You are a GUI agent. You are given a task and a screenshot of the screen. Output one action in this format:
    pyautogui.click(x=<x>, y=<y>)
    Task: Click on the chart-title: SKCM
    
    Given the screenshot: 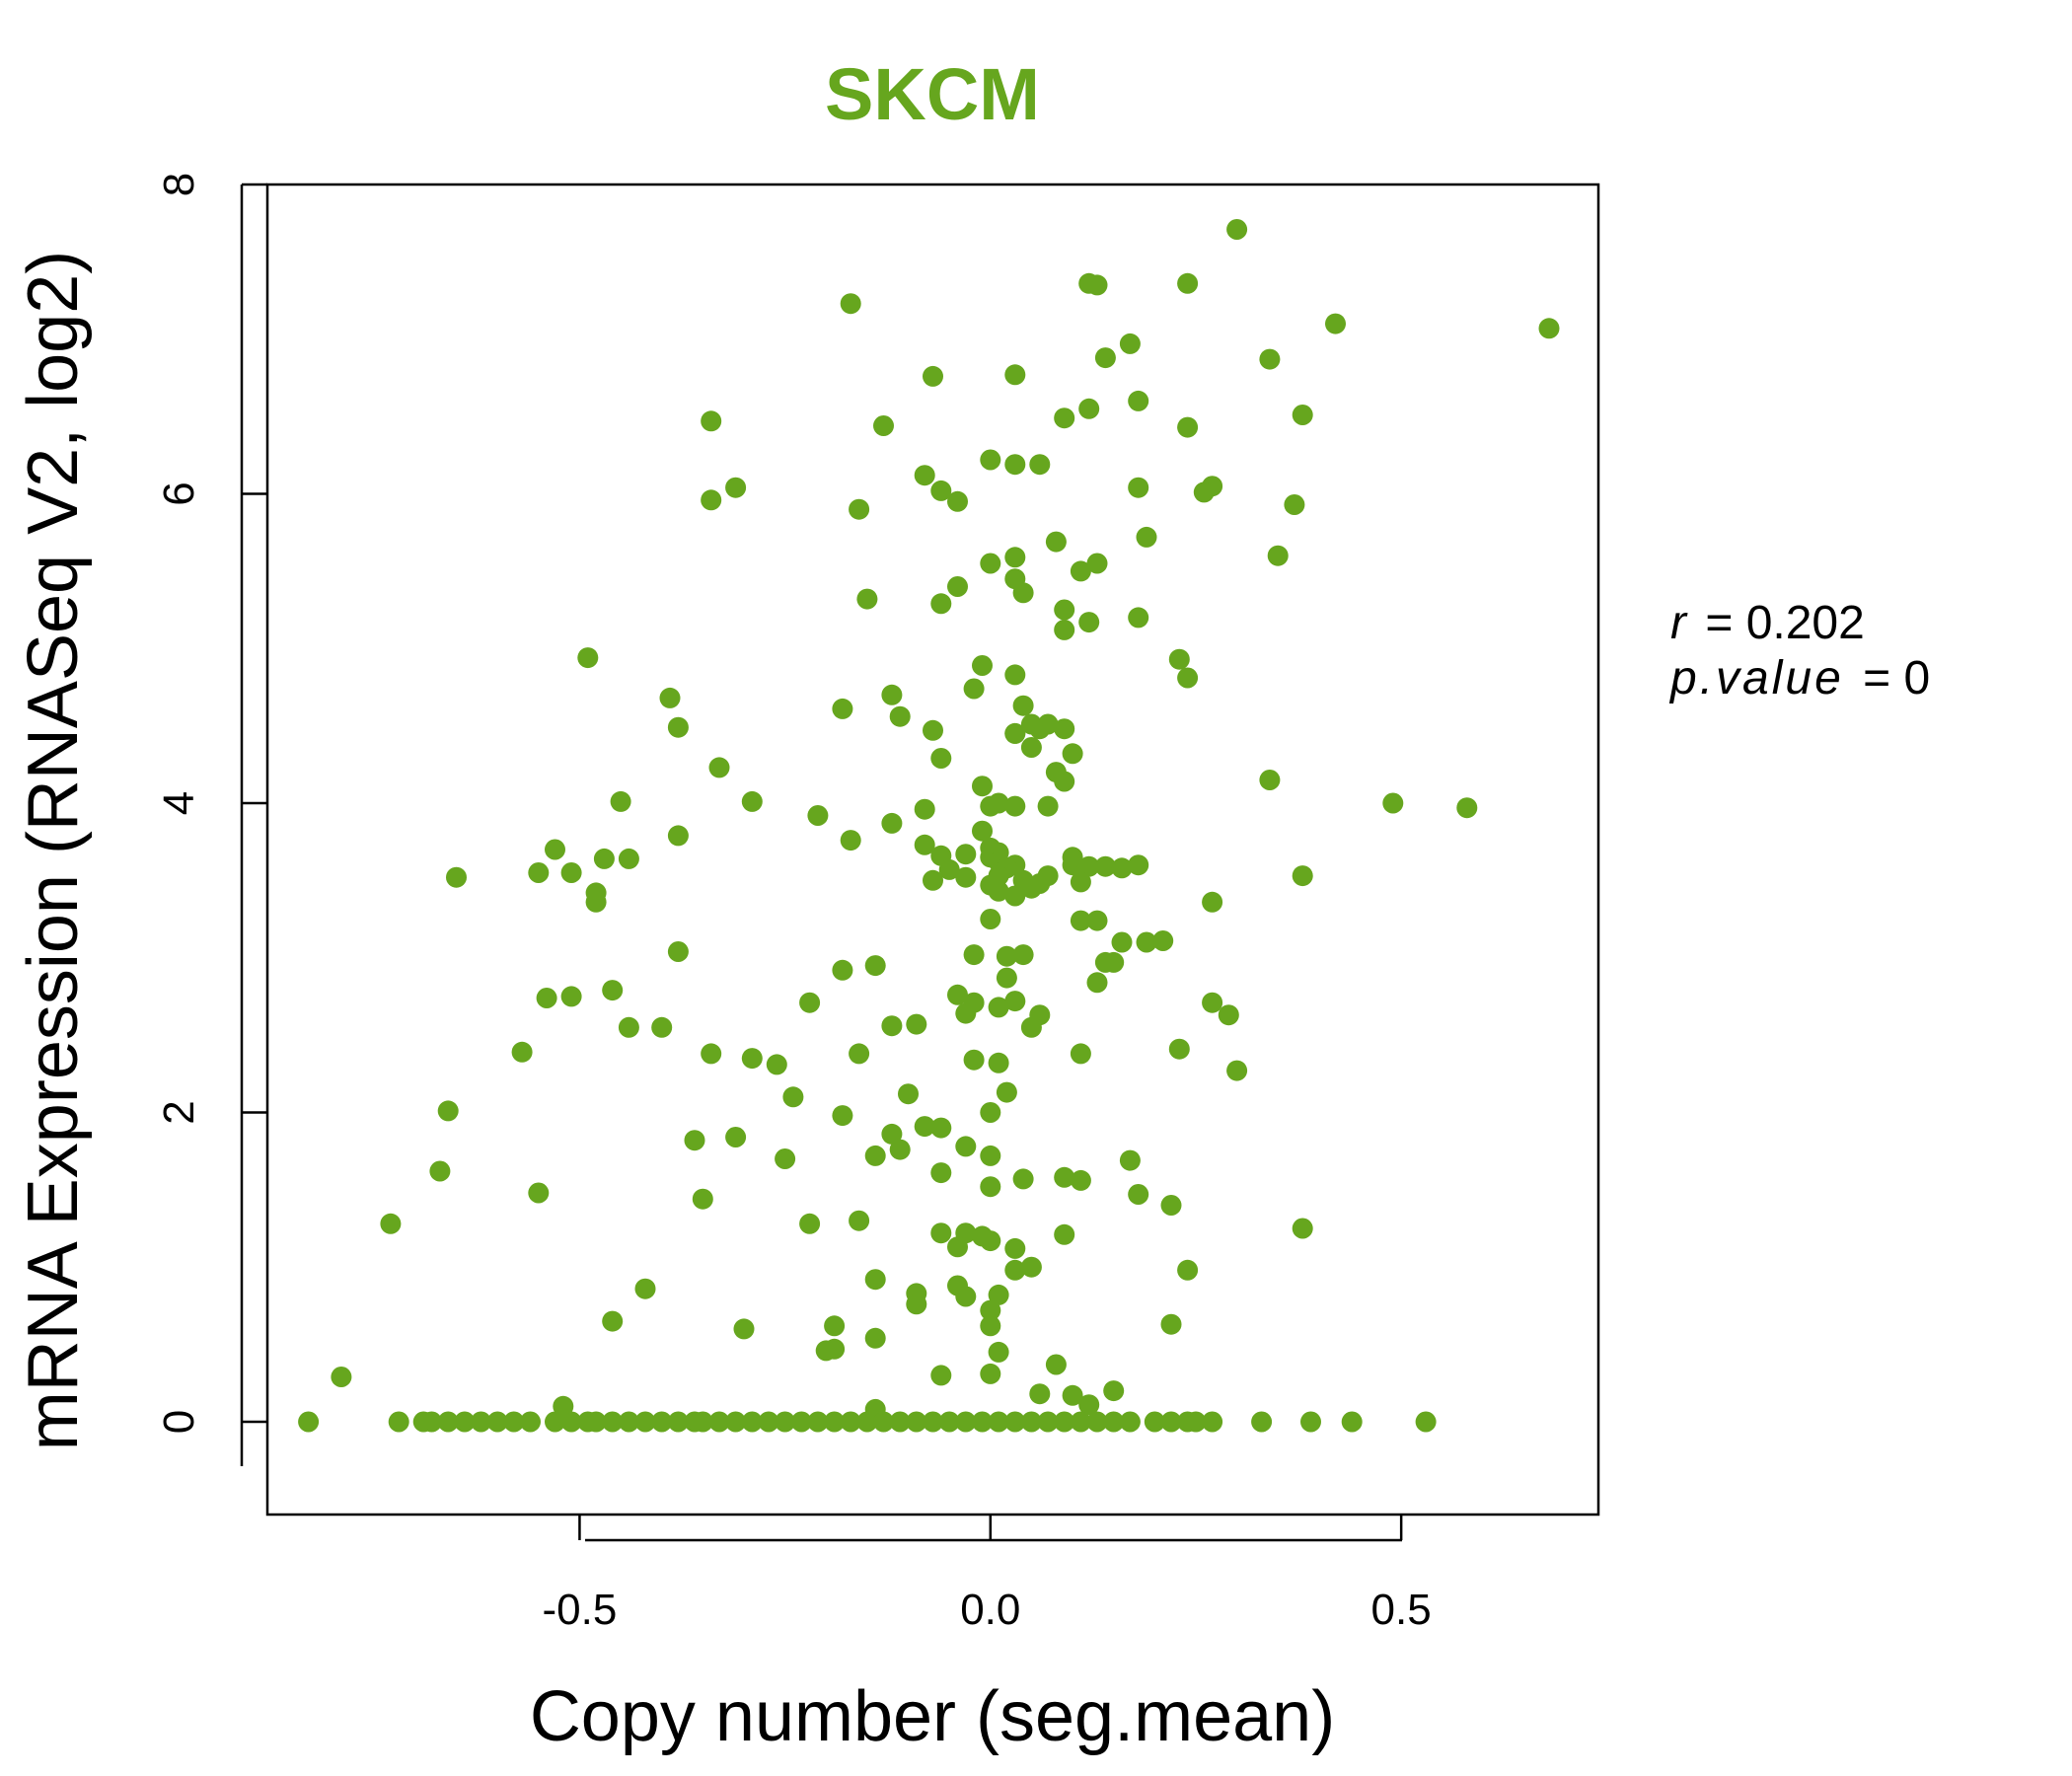 What is the action you would take?
    pyautogui.click(x=933, y=94)
    